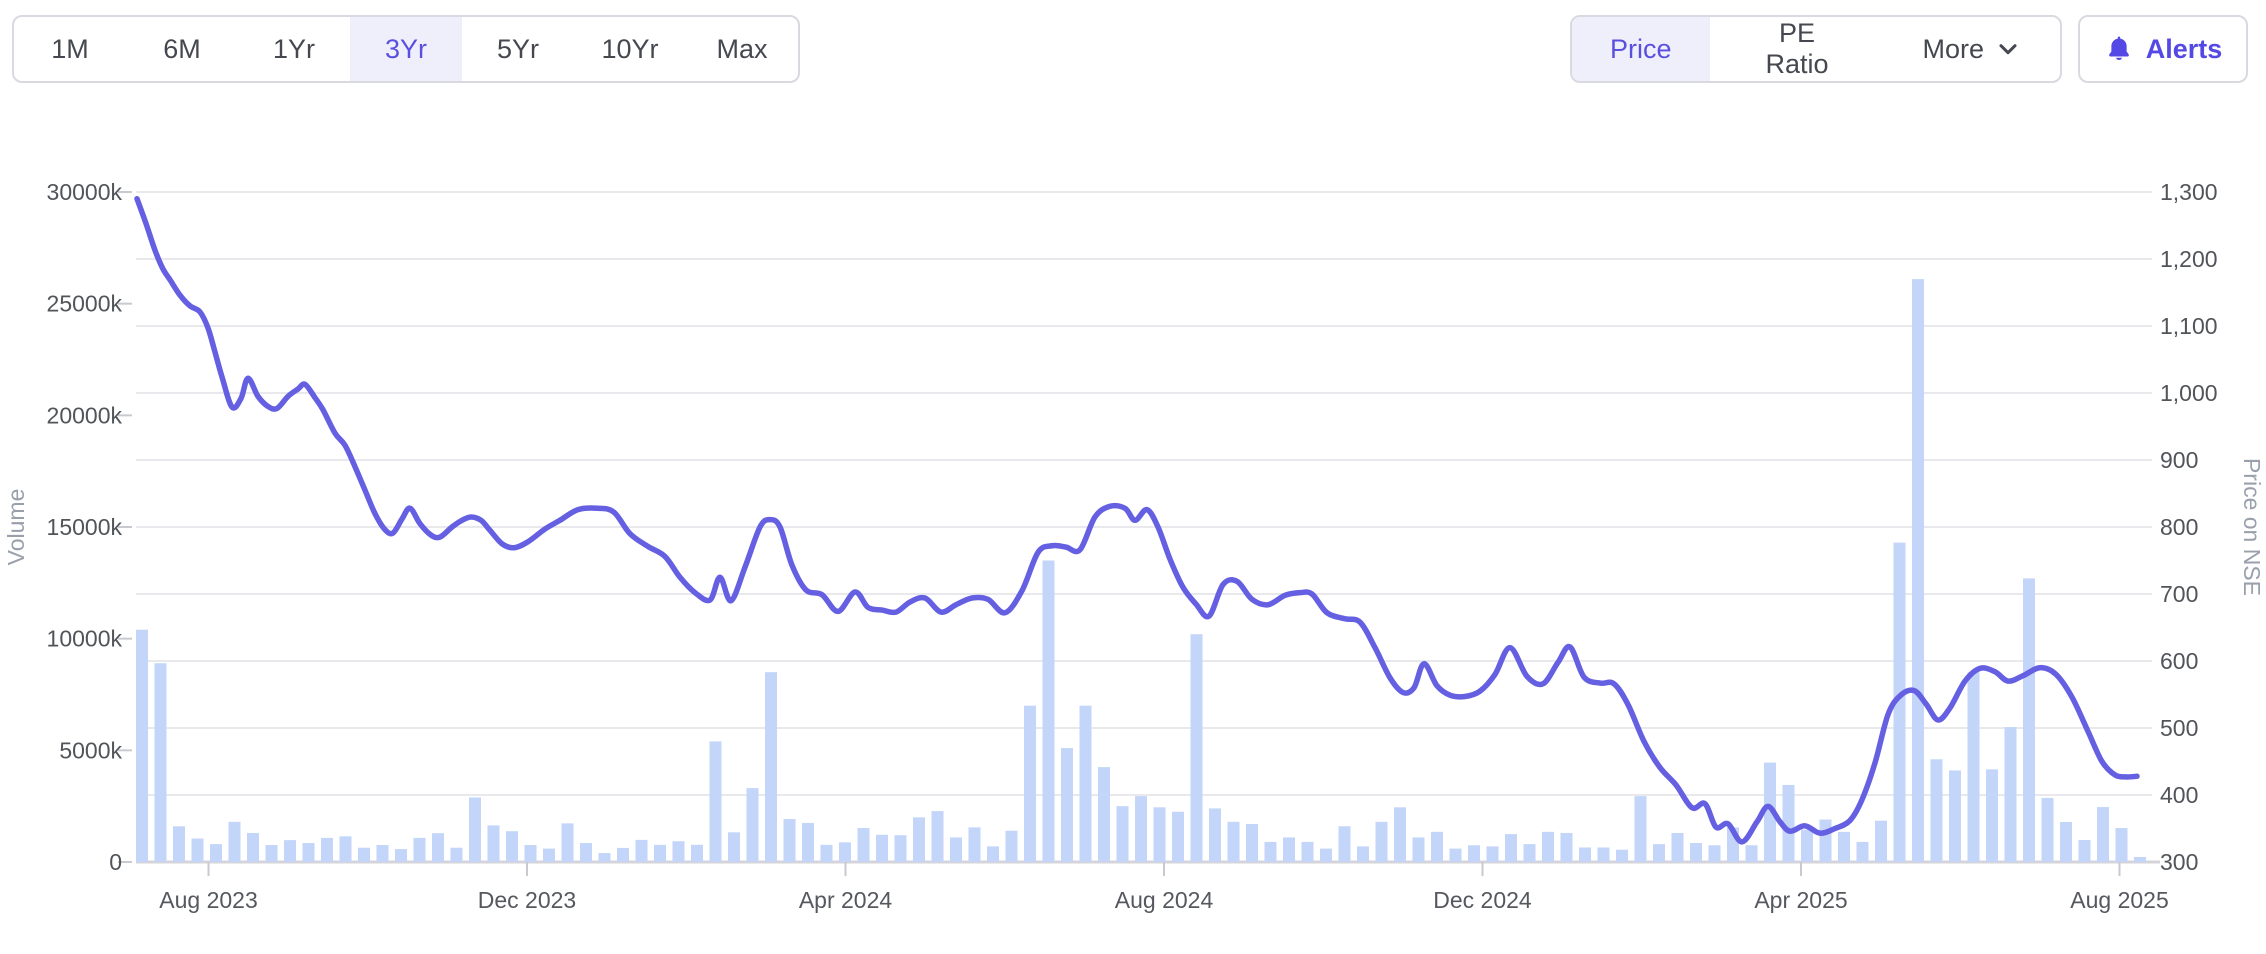 The height and width of the screenshot is (954, 2266). Describe the element at coordinates (527, 900) in the screenshot. I see `svg-text: Dec 2023` at that location.